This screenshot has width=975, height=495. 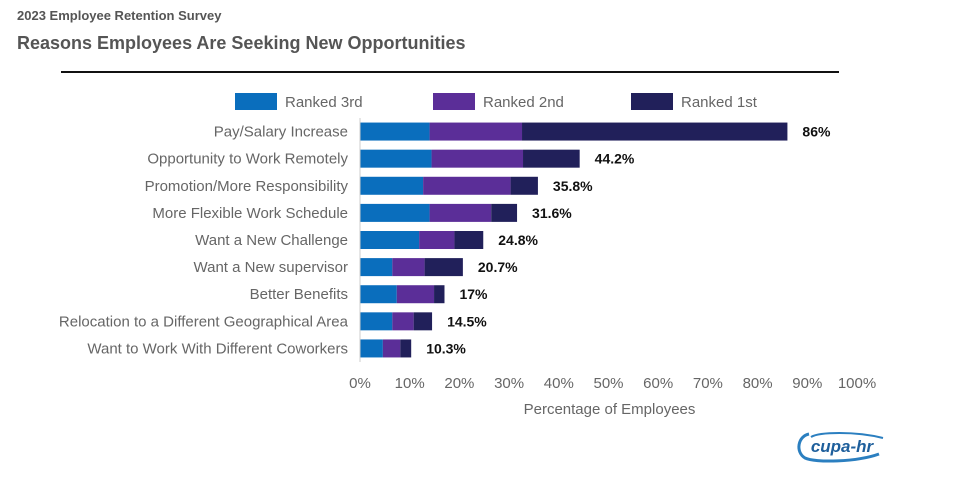 I want to click on x-tick-label: 30%, so click(x=509, y=383).